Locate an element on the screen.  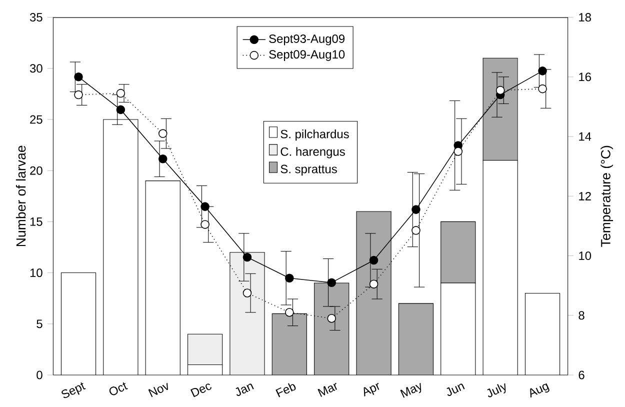
y2-tick-label: 14 is located at coordinates (585, 136).